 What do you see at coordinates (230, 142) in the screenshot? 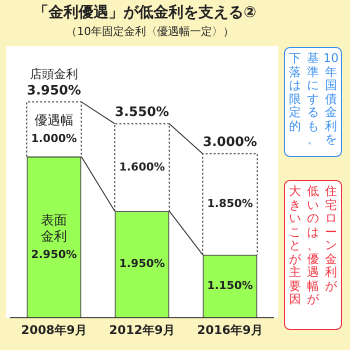
I see `total-label: 3.000%` at bounding box center [230, 142].